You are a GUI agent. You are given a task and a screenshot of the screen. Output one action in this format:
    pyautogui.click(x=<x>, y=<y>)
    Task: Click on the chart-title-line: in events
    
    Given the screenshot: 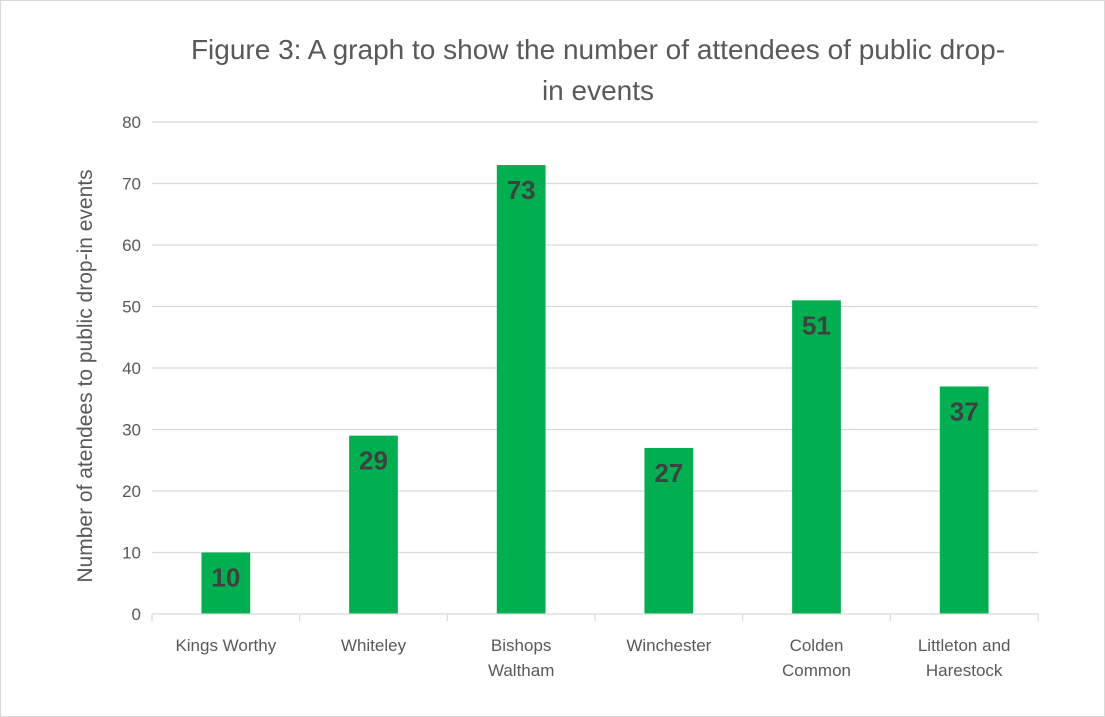 What is the action you would take?
    pyautogui.click(x=598, y=90)
    